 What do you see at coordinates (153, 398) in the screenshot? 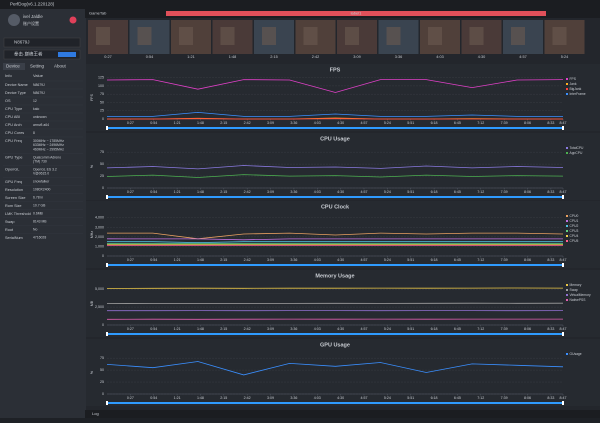
I see `x-tick-label: 0:54` at bounding box center [153, 398].